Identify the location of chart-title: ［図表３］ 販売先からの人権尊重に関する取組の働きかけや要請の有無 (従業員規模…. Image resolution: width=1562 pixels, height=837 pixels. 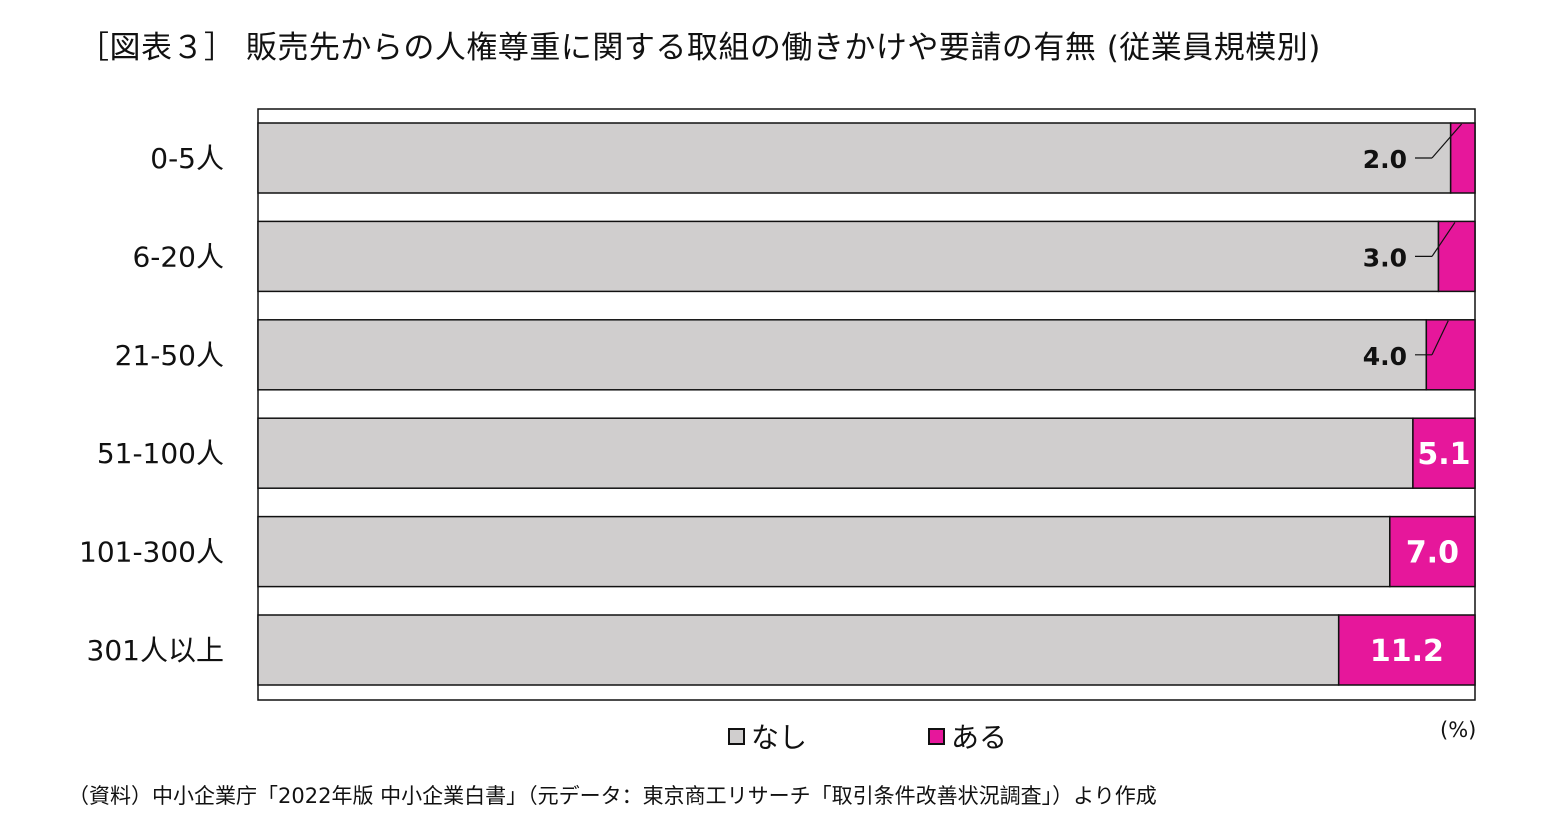
(699, 48).